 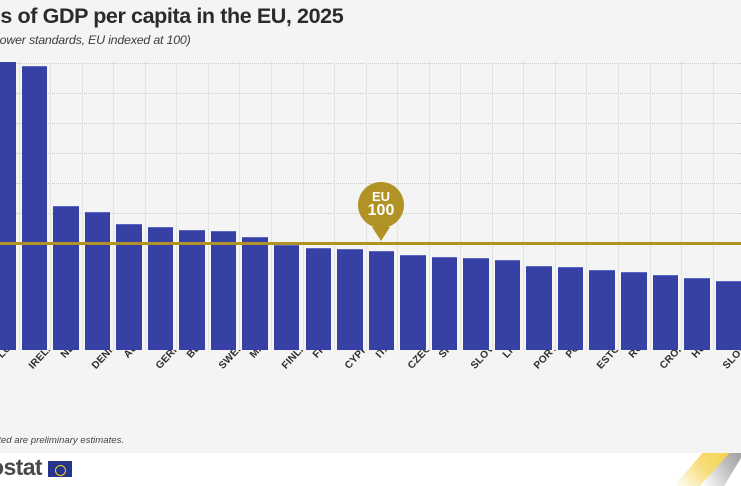 I want to click on eu-badge-pointer-icon, so click(x=381, y=234).